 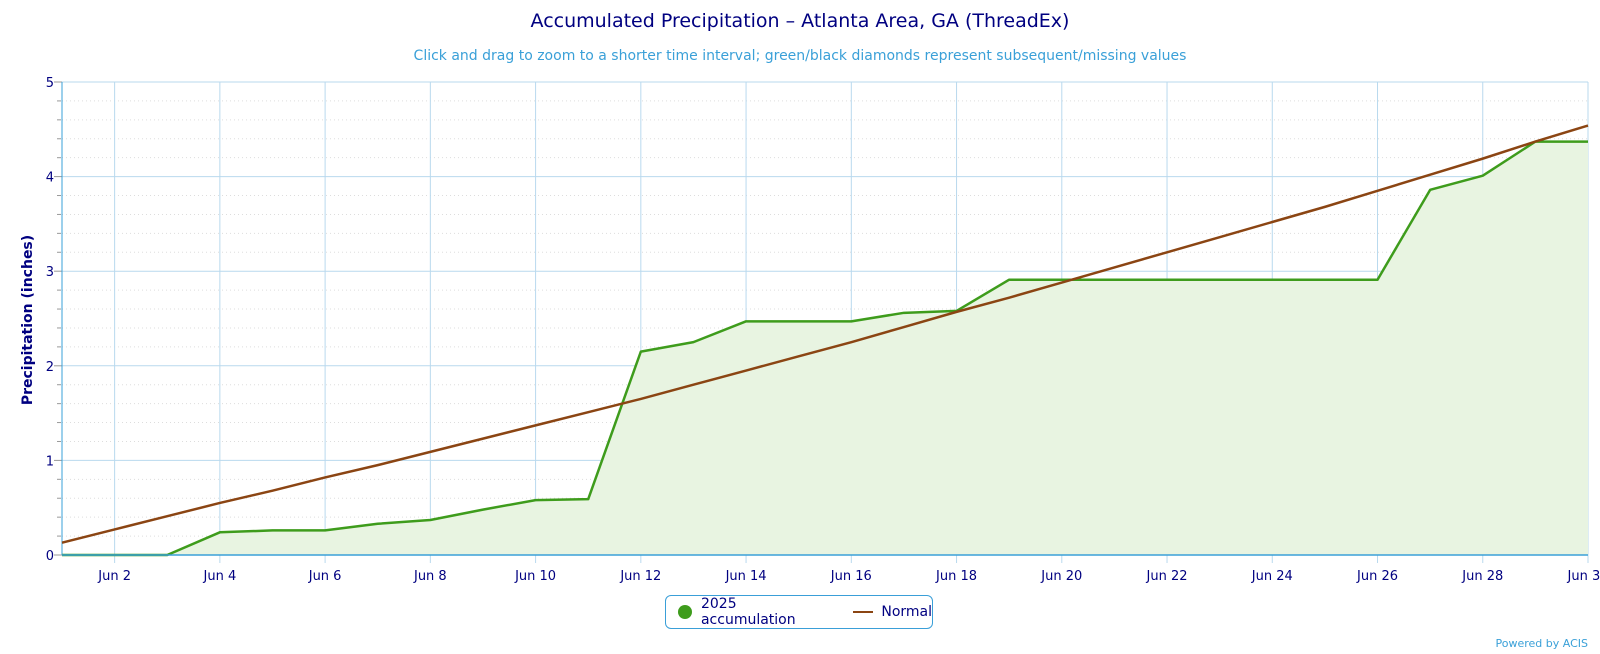 What do you see at coordinates (535, 576) in the screenshot?
I see `x-tick-label: Jun 10` at bounding box center [535, 576].